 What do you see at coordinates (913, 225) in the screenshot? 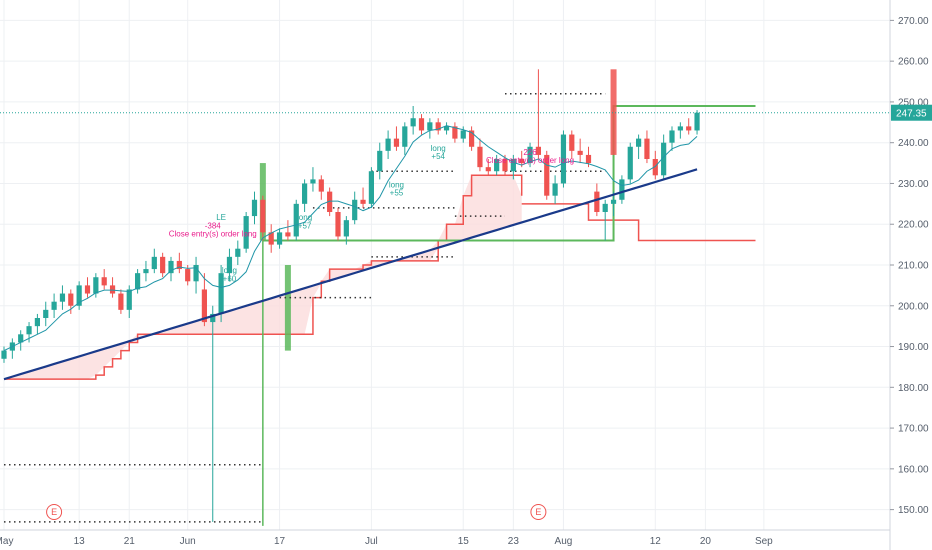
I see `price-tick-label: 220.00` at bounding box center [913, 225].